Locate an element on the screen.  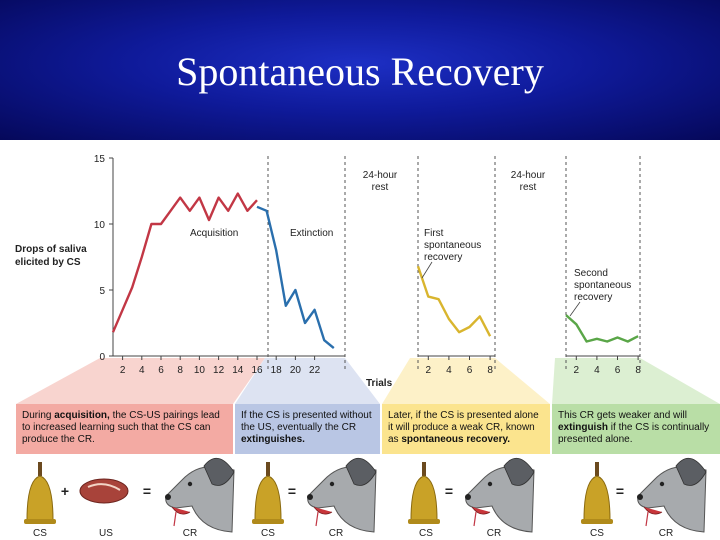
panel-text-4-2: extinguish is located at coordinates (583, 427).